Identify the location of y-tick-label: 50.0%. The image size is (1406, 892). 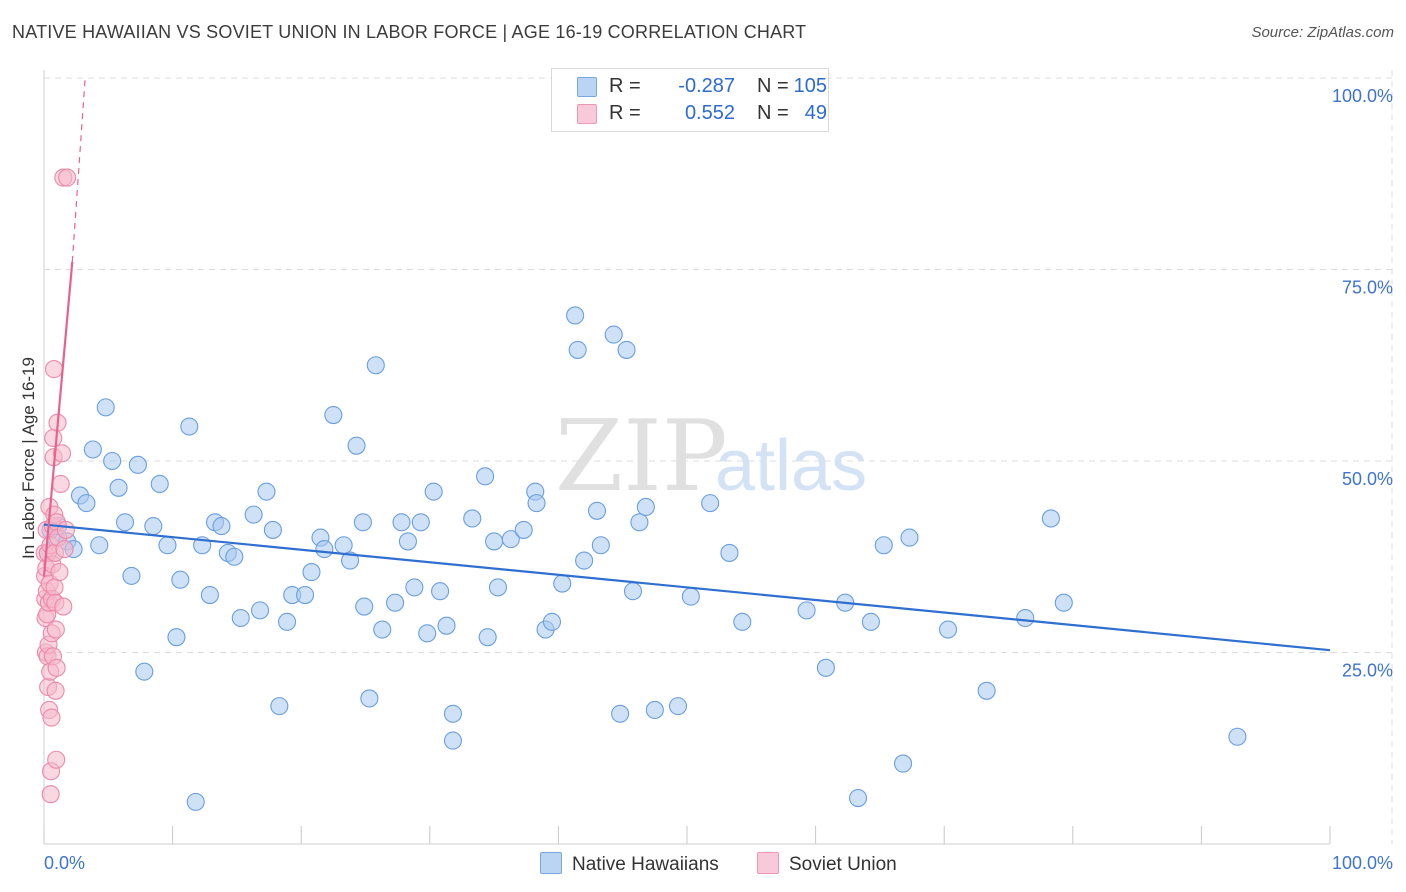
(1367, 479).